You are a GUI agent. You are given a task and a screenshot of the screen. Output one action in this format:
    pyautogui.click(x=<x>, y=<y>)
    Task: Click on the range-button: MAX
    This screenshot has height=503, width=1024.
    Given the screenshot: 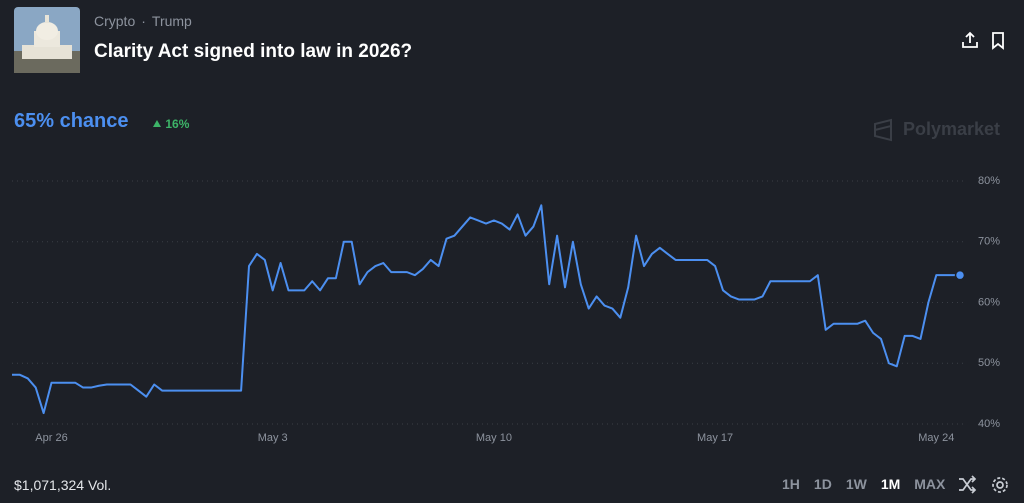 What is the action you would take?
    pyautogui.click(x=930, y=484)
    